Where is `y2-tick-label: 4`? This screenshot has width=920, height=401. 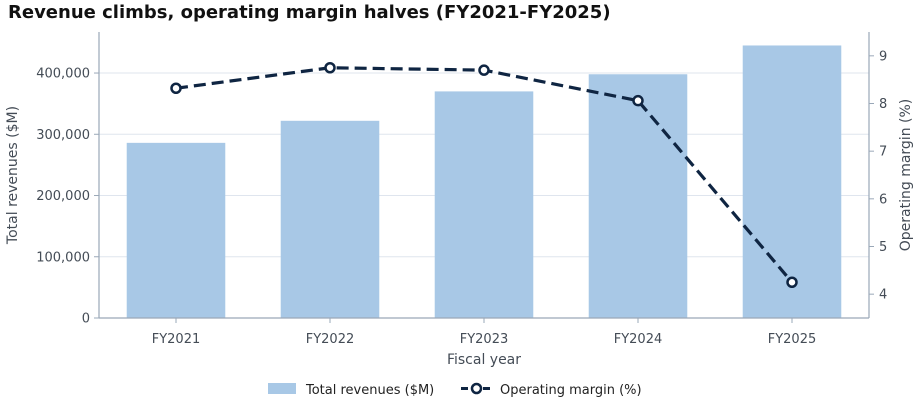
y2-tick-label: 4 is located at coordinates (883, 295).